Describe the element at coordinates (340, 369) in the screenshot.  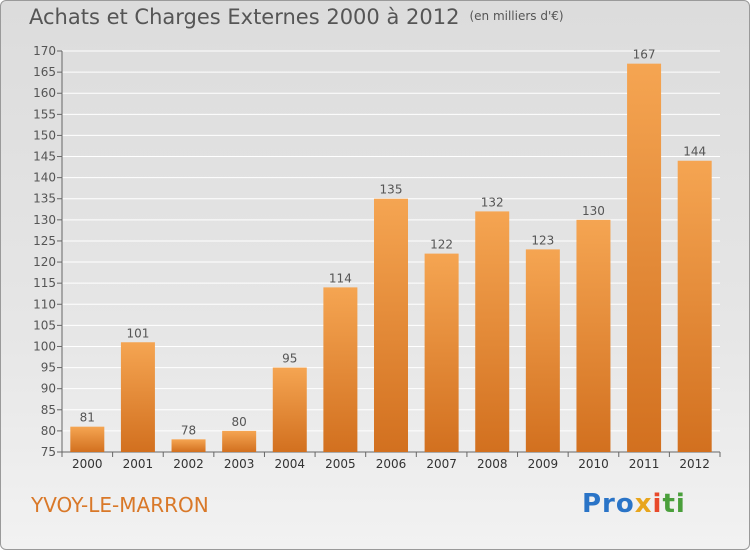
I see `bar-2005` at that location.